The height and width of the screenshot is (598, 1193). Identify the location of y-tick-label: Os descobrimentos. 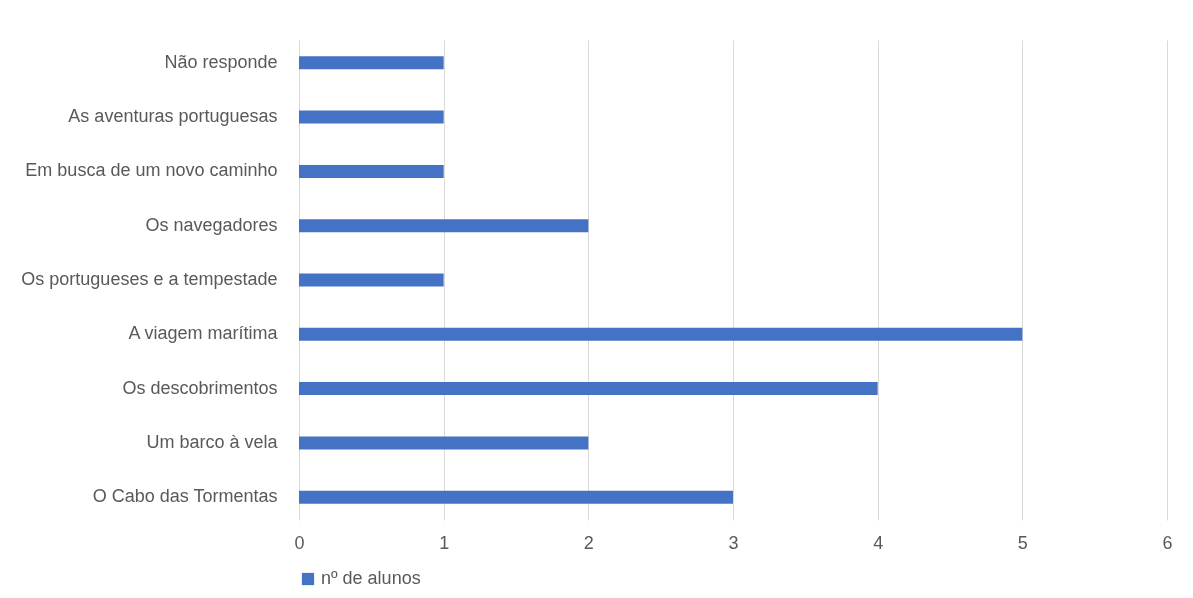
(200, 387).